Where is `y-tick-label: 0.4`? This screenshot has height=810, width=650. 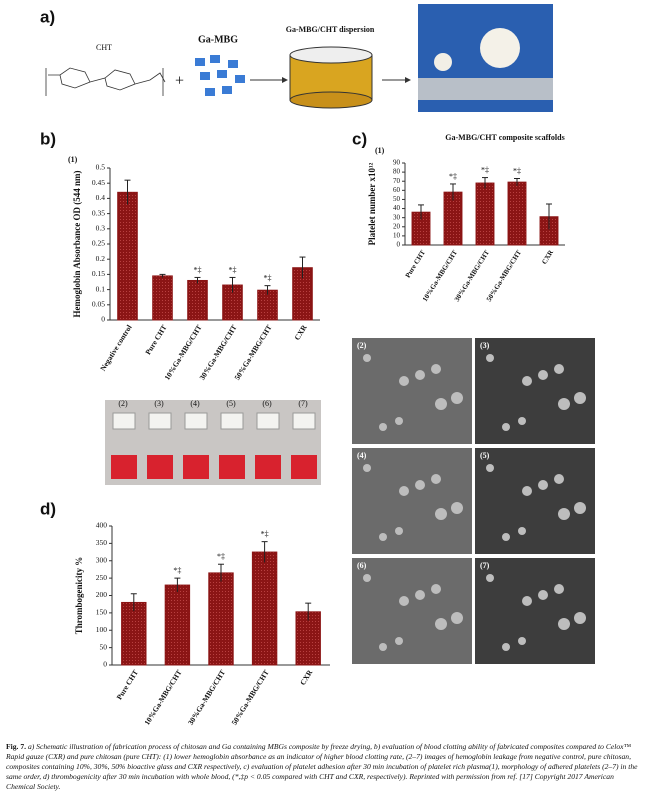 y-tick-label: 0.4 is located at coordinates (101, 197).